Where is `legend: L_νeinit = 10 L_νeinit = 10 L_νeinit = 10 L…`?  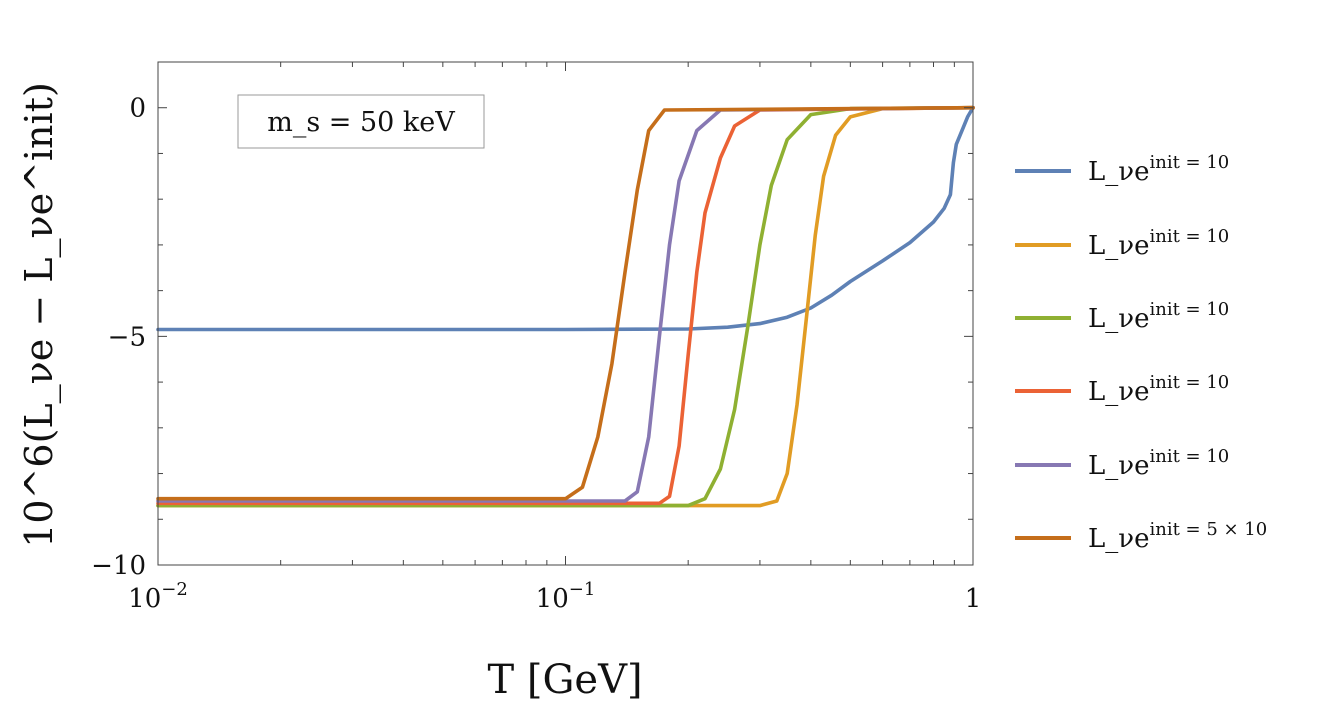
legend: L_νeinit = 10 L_νeinit = 10 L_νeinit = 10 L… is located at coordinates (1141, 353).